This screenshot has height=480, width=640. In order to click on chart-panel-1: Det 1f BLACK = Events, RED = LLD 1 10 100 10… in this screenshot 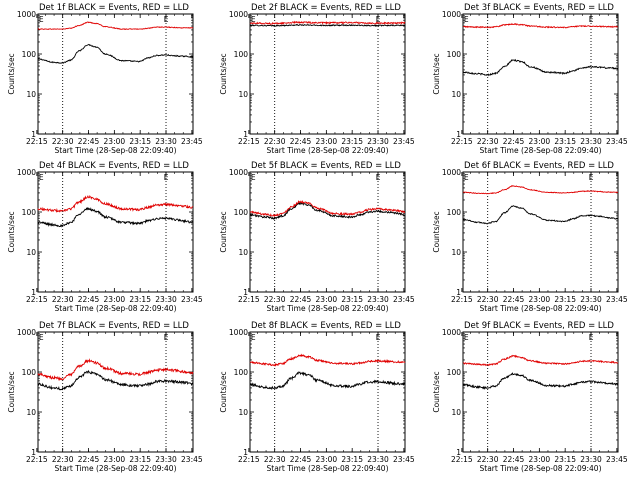, I will do `click(105, 79)`.